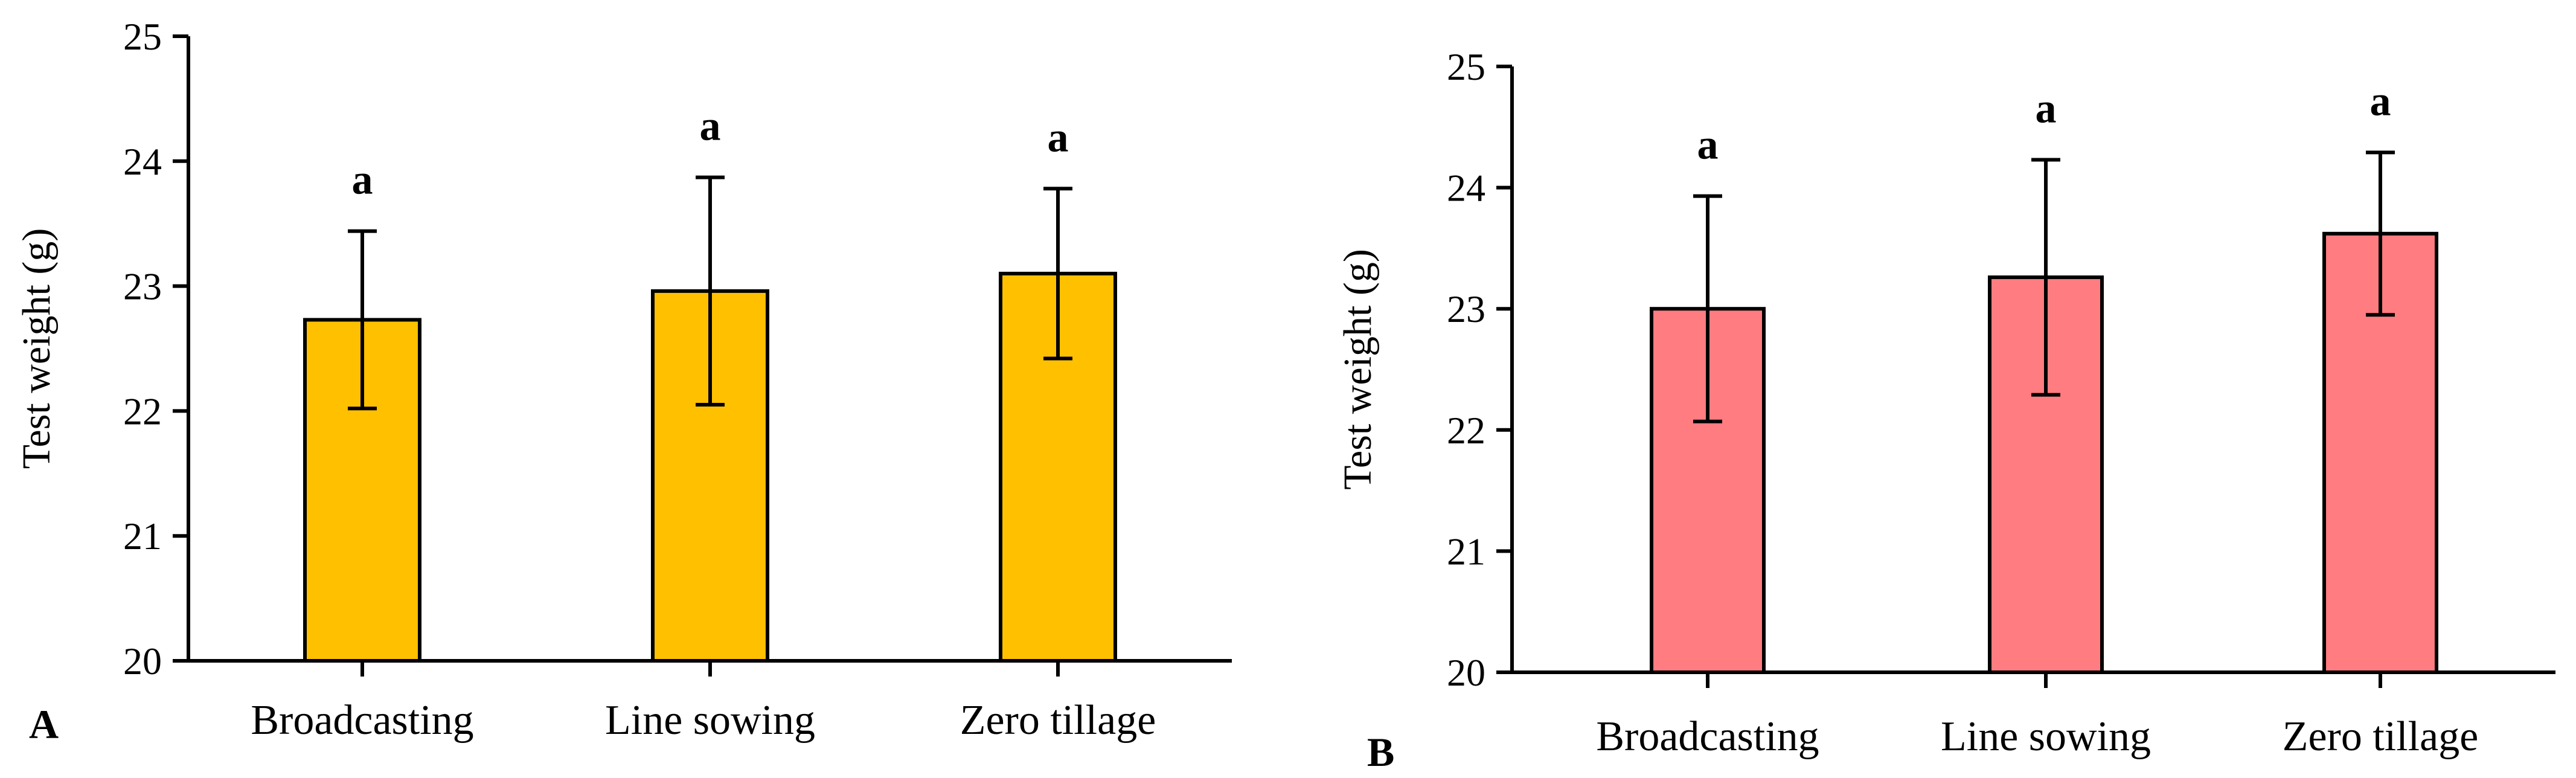  Describe the element at coordinates (1380, 752) in the screenshot. I see `panel-letter: B` at that location.